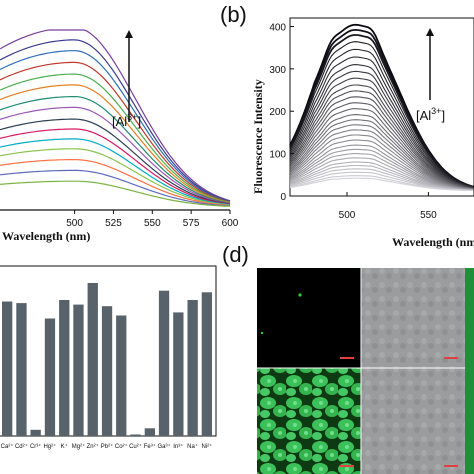  I want to click on micro-scale-bars, so click(399, 412).